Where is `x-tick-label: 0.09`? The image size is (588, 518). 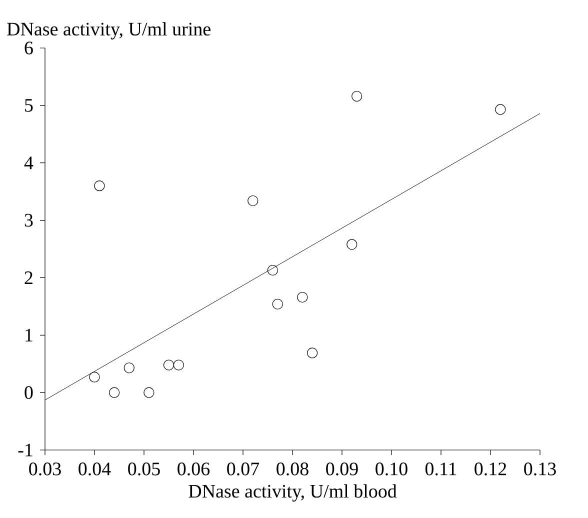 x-tick-label: 0.09 is located at coordinates (342, 469).